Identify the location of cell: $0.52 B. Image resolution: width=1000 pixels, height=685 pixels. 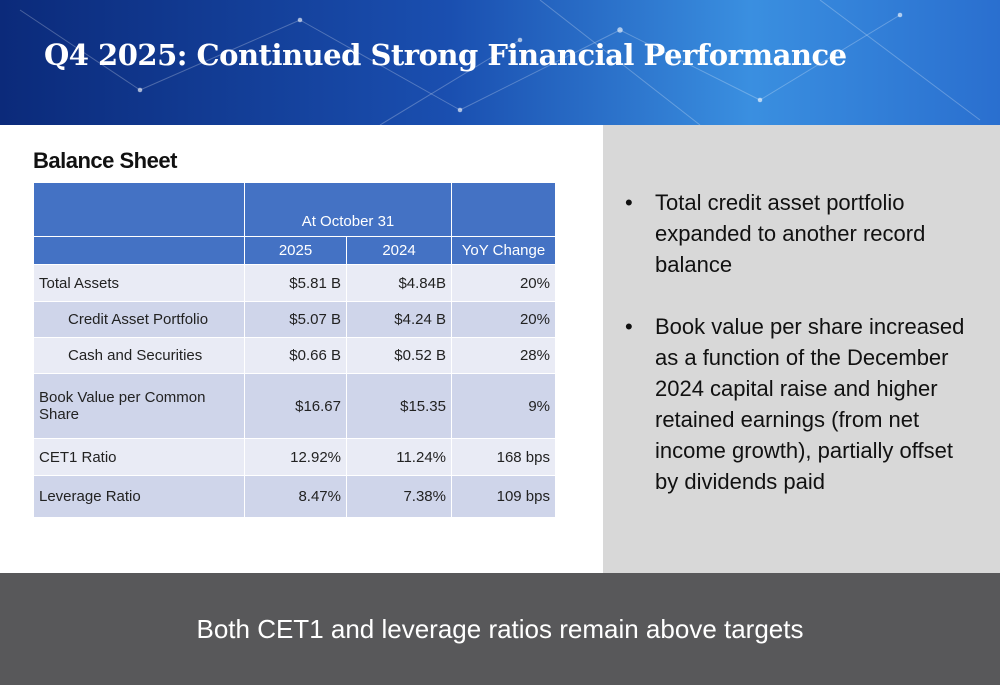
(399, 355).